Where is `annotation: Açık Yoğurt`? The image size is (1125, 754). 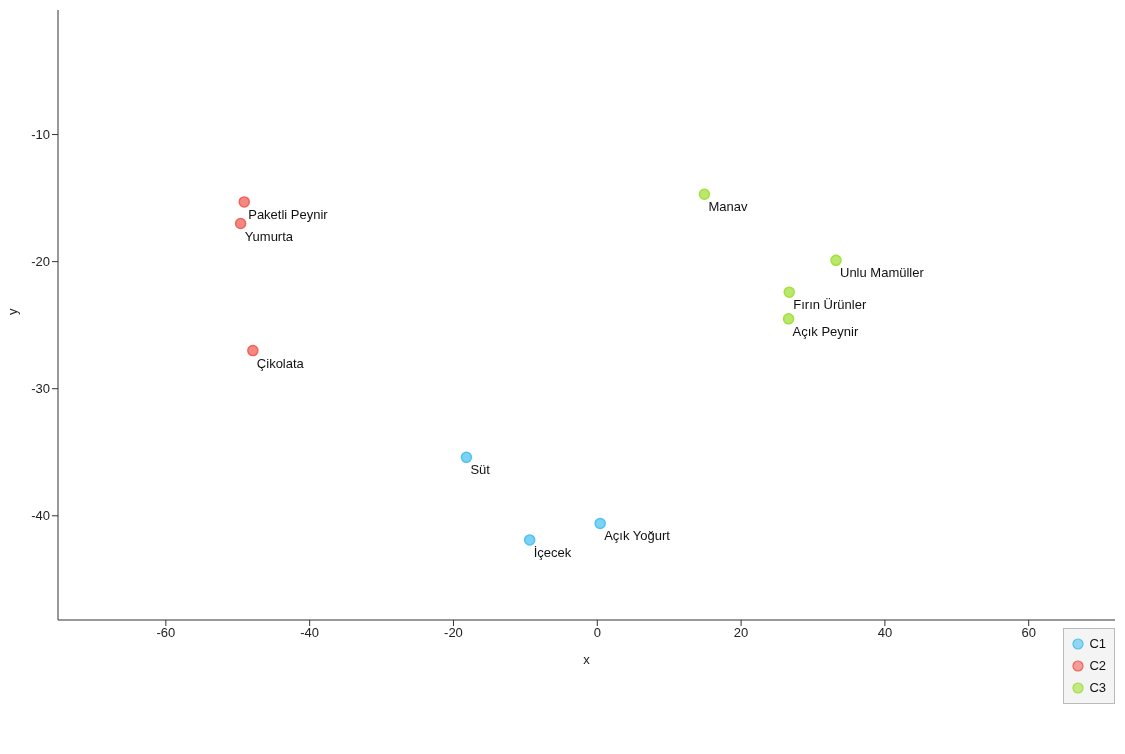
annotation: Açık Yoğurt is located at coordinates (637, 536).